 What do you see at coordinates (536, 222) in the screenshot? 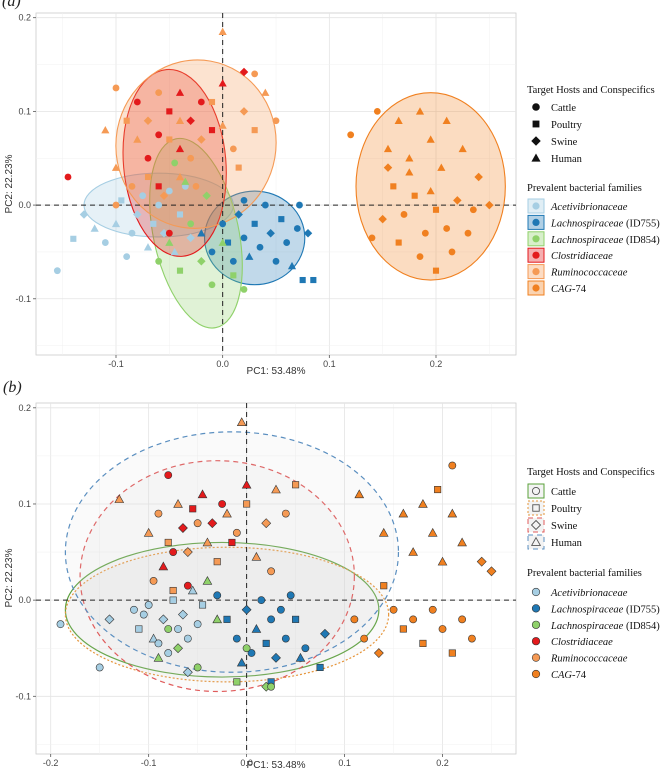
I see `legend-family-symbol-lachnospiraceae-id755` at bounding box center [536, 222].